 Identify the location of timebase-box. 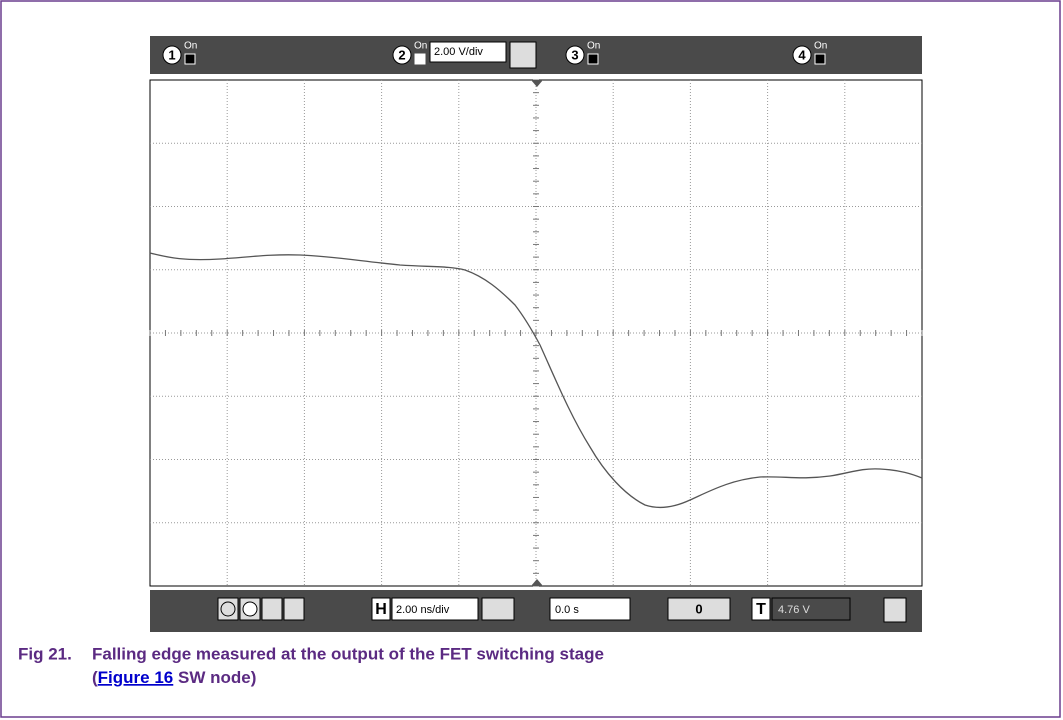
(435, 609).